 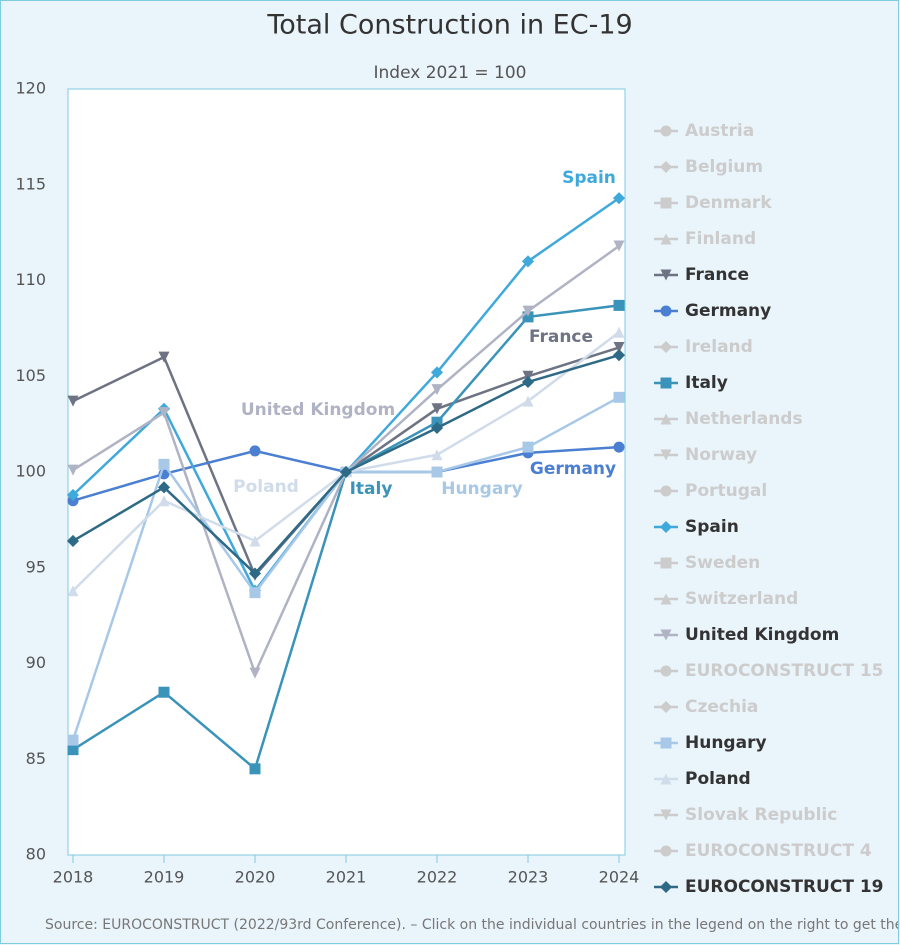 I want to click on y-tick-label: 110, so click(x=30, y=279).